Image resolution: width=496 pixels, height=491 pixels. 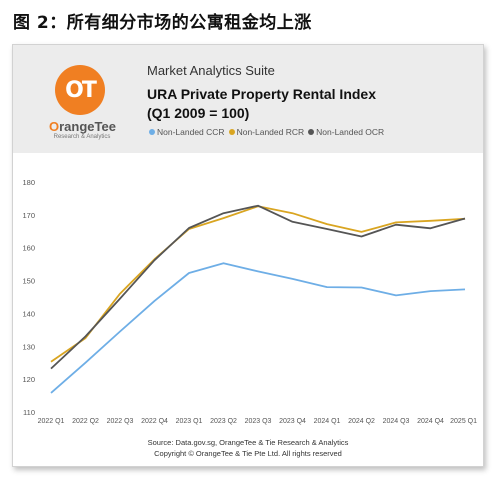 What do you see at coordinates (258, 421) in the screenshot?
I see `x-tick-label: 2023 Q3` at bounding box center [258, 421].